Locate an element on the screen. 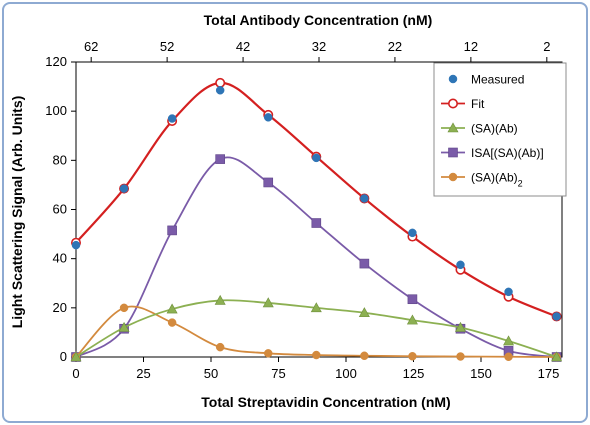 The image size is (590, 425). x2-tick-label: 42 is located at coordinates (243, 46).